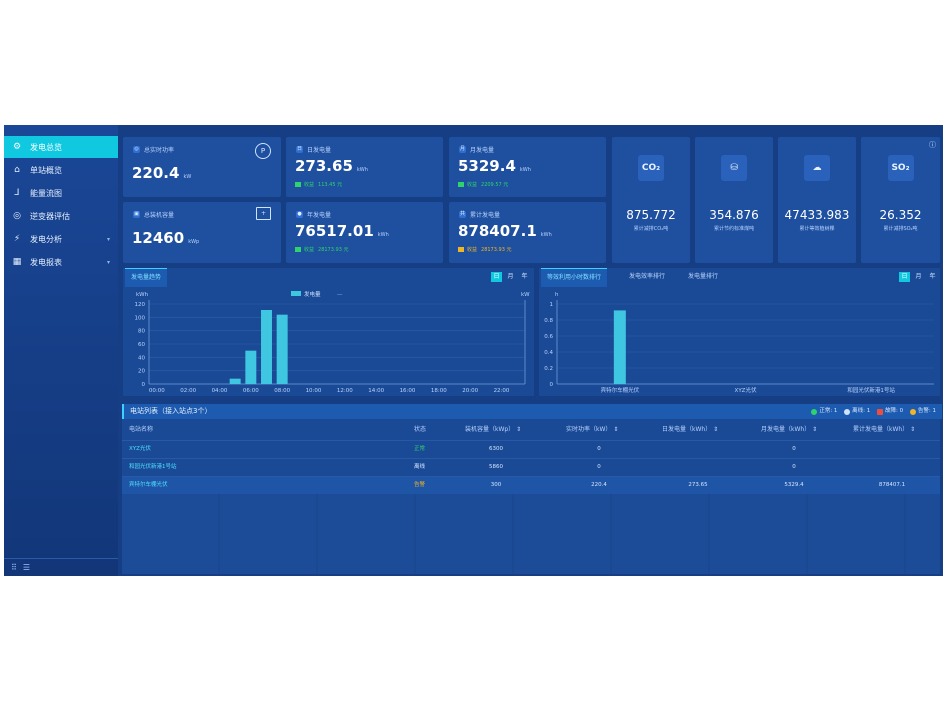 This screenshot has width=946, height=701. Describe the element at coordinates (548, 321) in the screenshot. I see `y-tick-label: 0.8` at that location.